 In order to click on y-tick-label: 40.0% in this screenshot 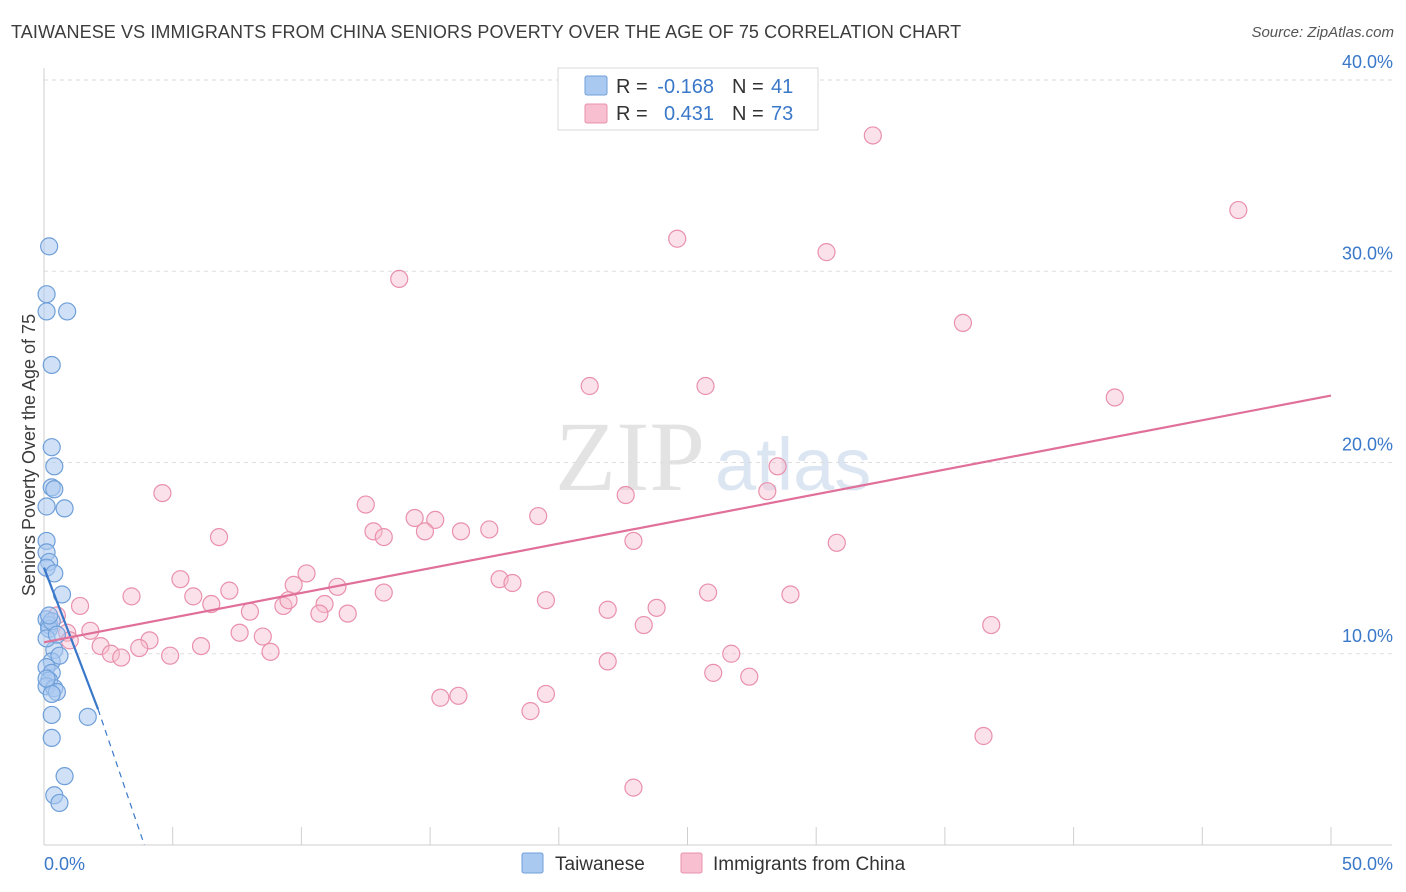, I will do `click(1367, 62)`.